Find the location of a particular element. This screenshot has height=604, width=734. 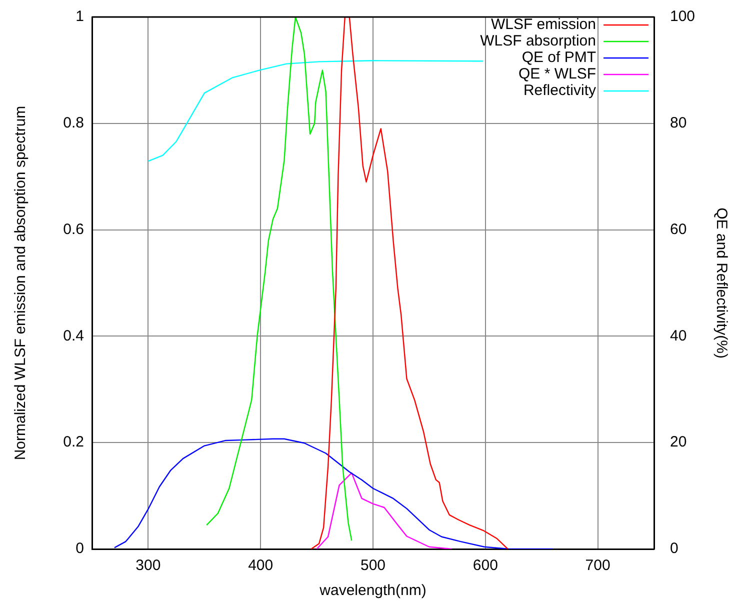

x-tick-label: 300 is located at coordinates (148, 565).